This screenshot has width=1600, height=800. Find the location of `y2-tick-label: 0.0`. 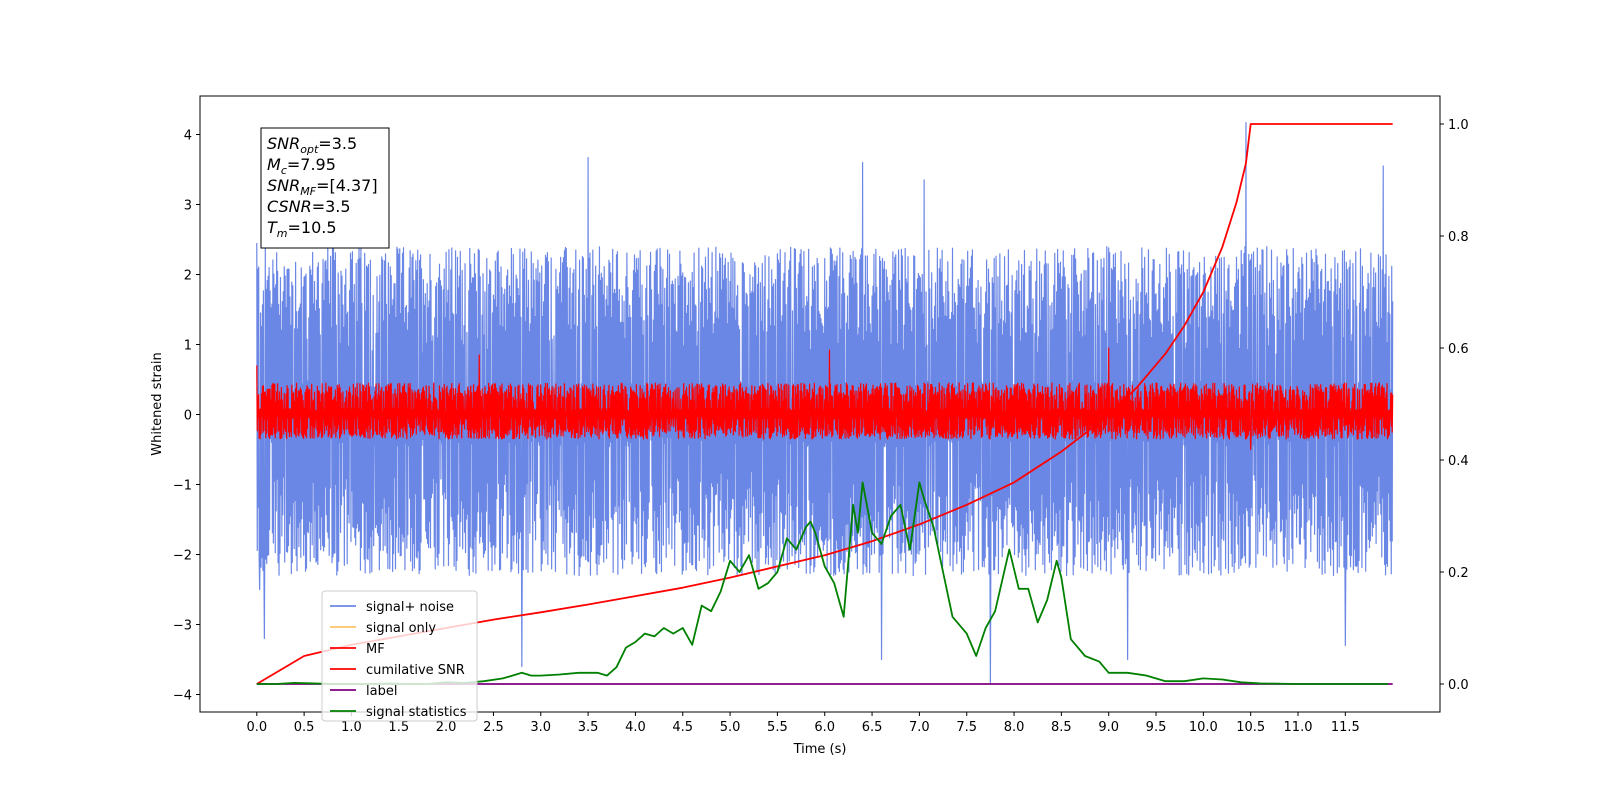

y2-tick-label: 0.0 is located at coordinates (1458, 685).